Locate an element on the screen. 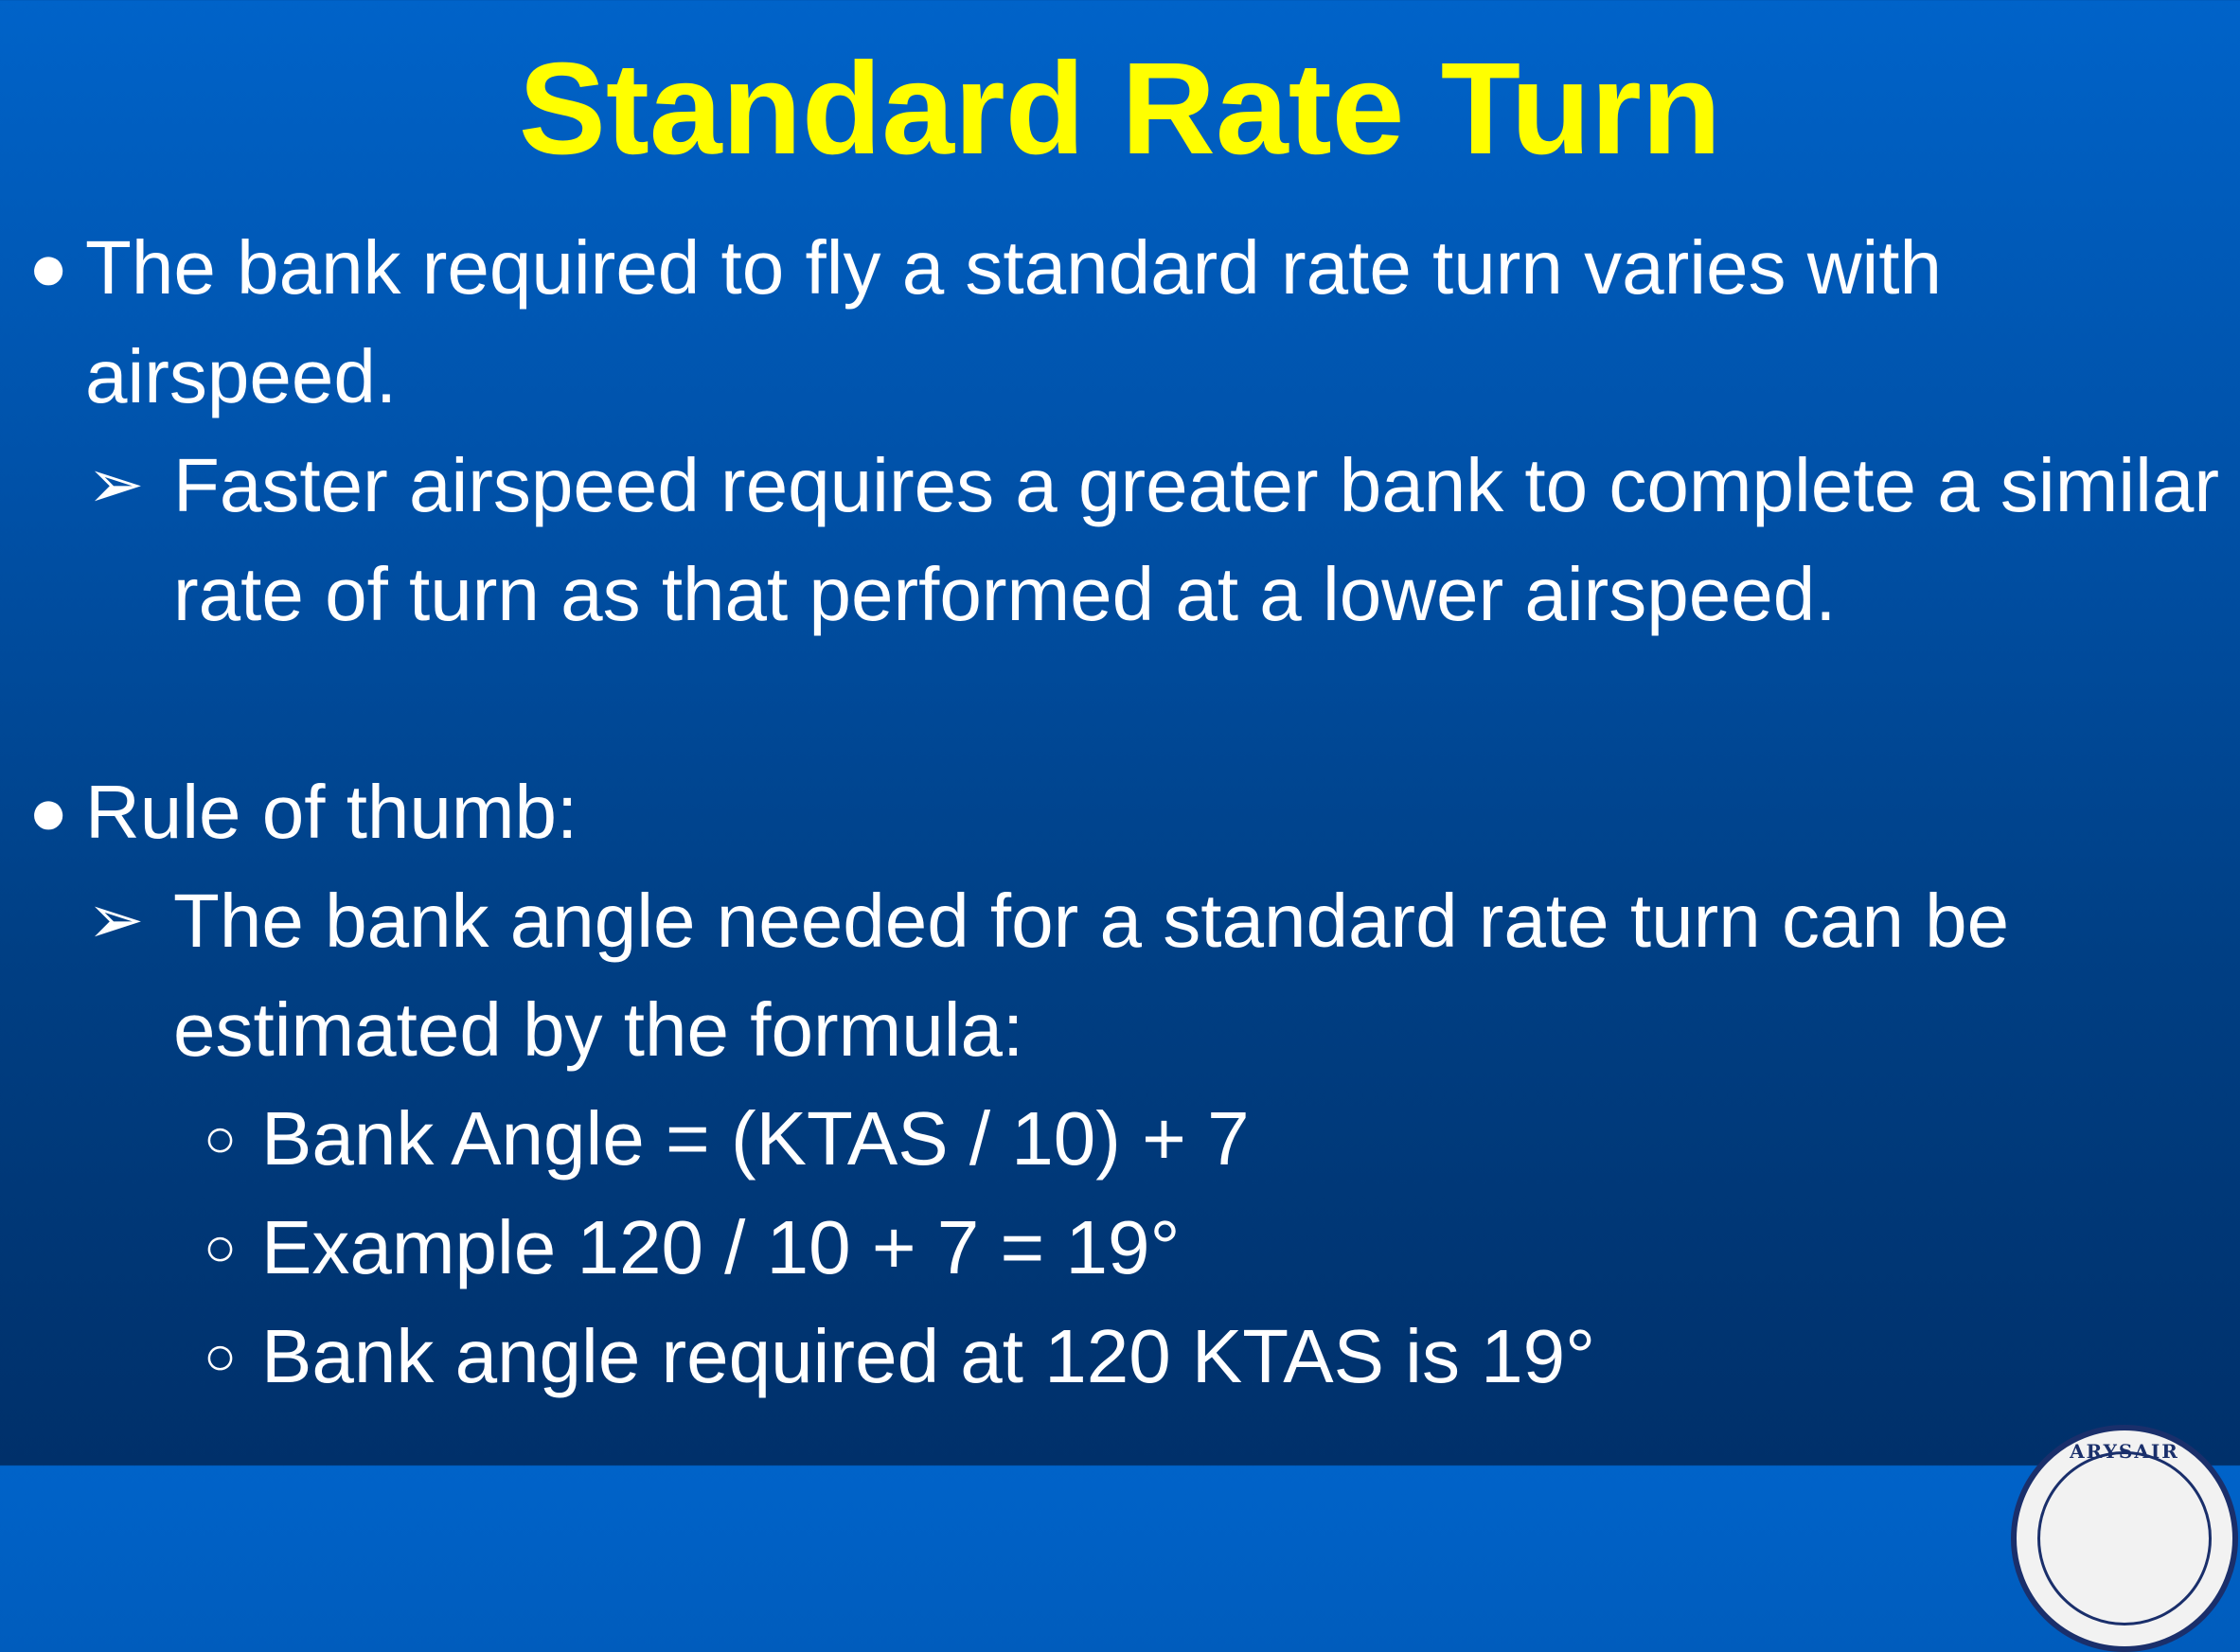  example-text: Example 120 / 10 + 7 = 19° is located at coordinates (721, 1247).